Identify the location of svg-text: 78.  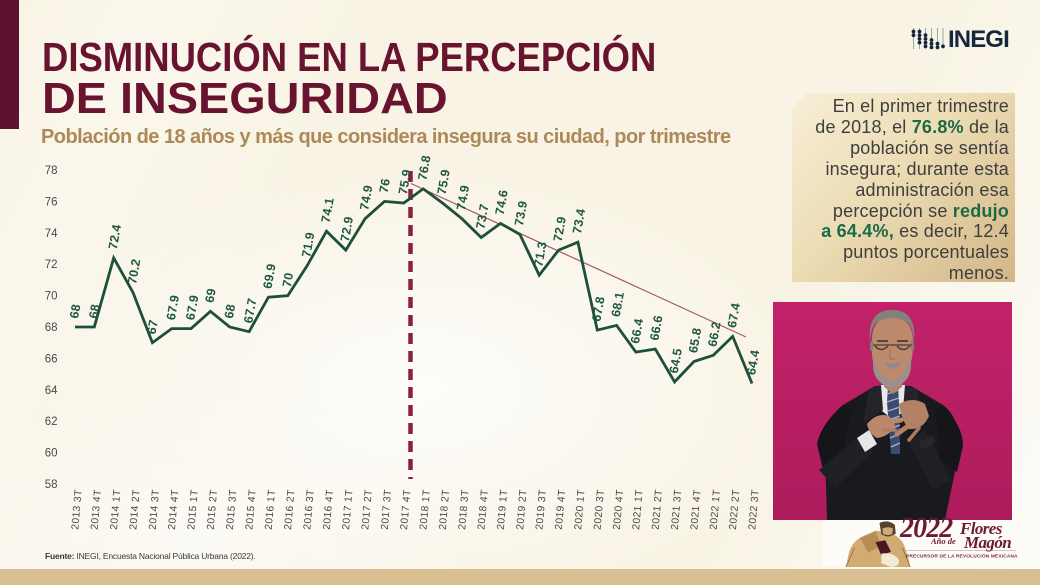
(51, 171).